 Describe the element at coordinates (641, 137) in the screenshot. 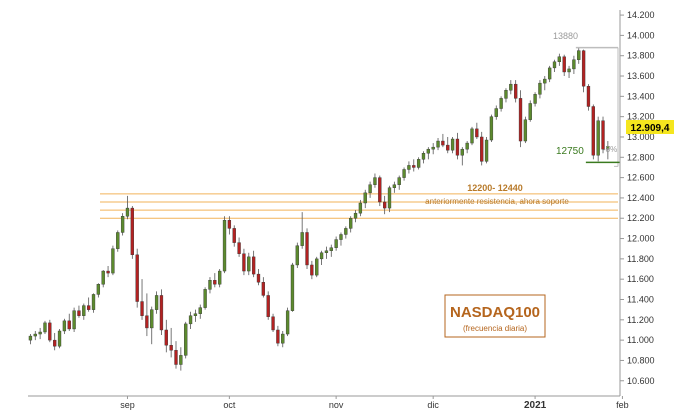

I see `y-tick-label: 13.000` at that location.